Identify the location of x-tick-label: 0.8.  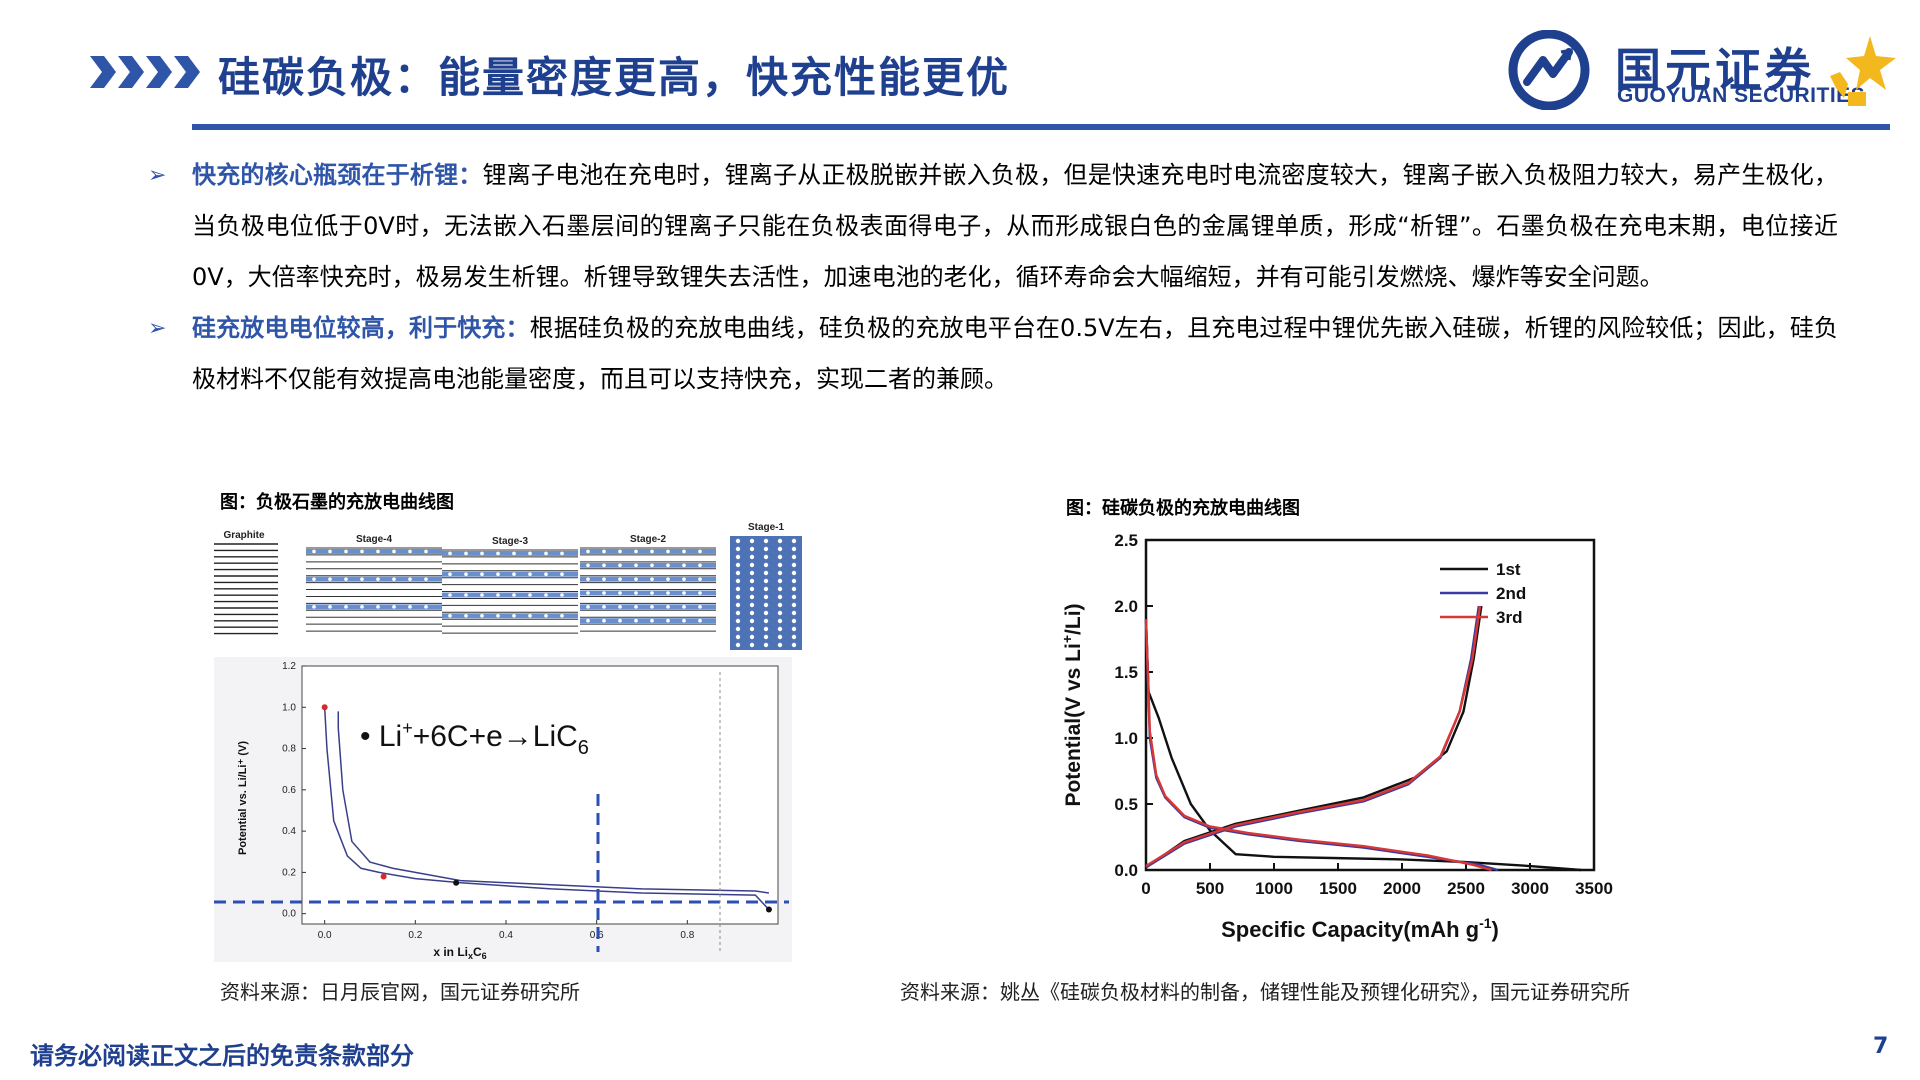
(687, 935).